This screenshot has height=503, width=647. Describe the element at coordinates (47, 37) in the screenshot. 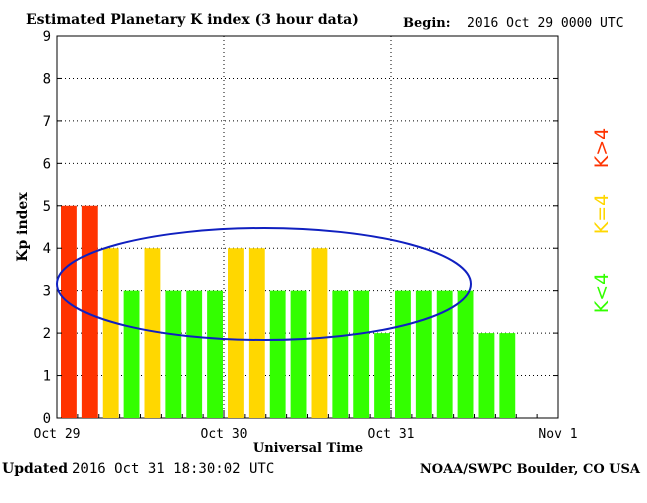

I see `y-tick-label: 9` at that location.